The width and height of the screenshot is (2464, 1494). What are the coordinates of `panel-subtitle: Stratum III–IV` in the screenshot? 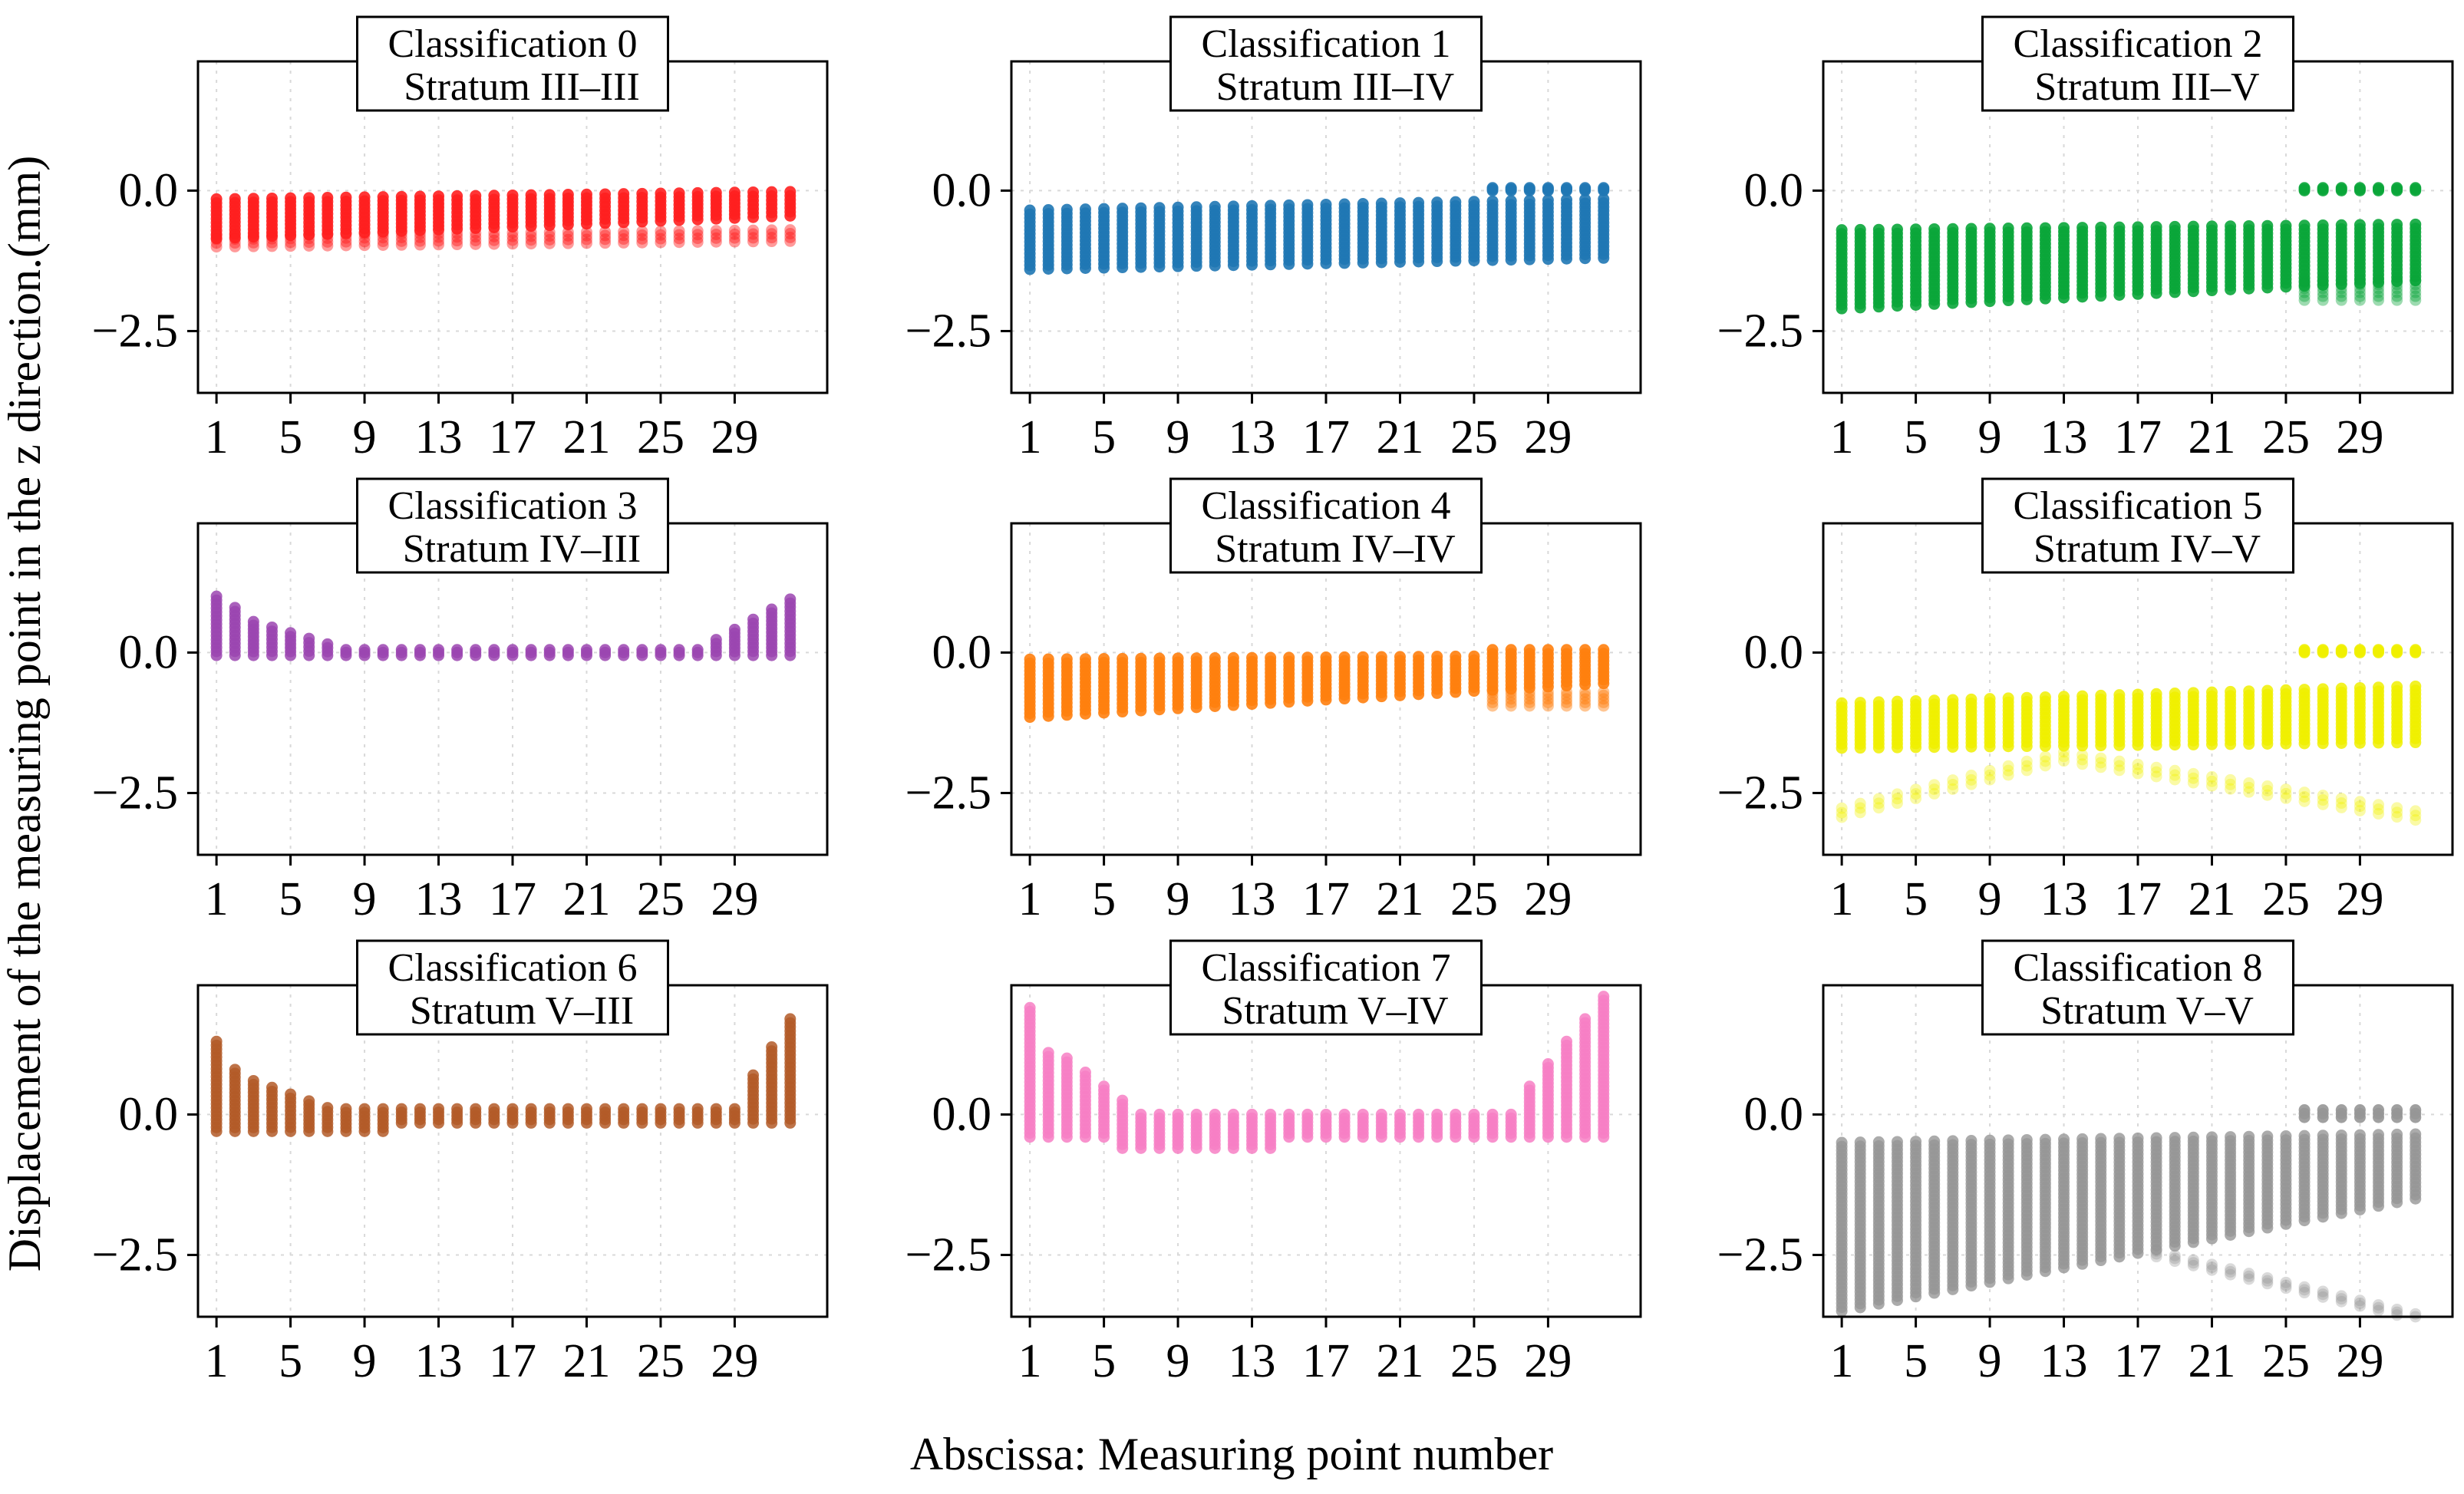 It's located at (1335, 87).